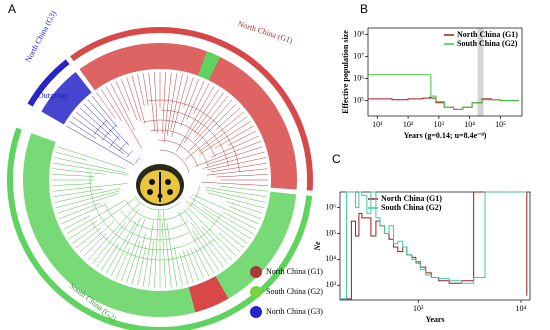 This screenshot has width=550, height=330. What do you see at coordinates (294, 311) in the screenshot?
I see `legend-label: North China (G3)` at bounding box center [294, 311].